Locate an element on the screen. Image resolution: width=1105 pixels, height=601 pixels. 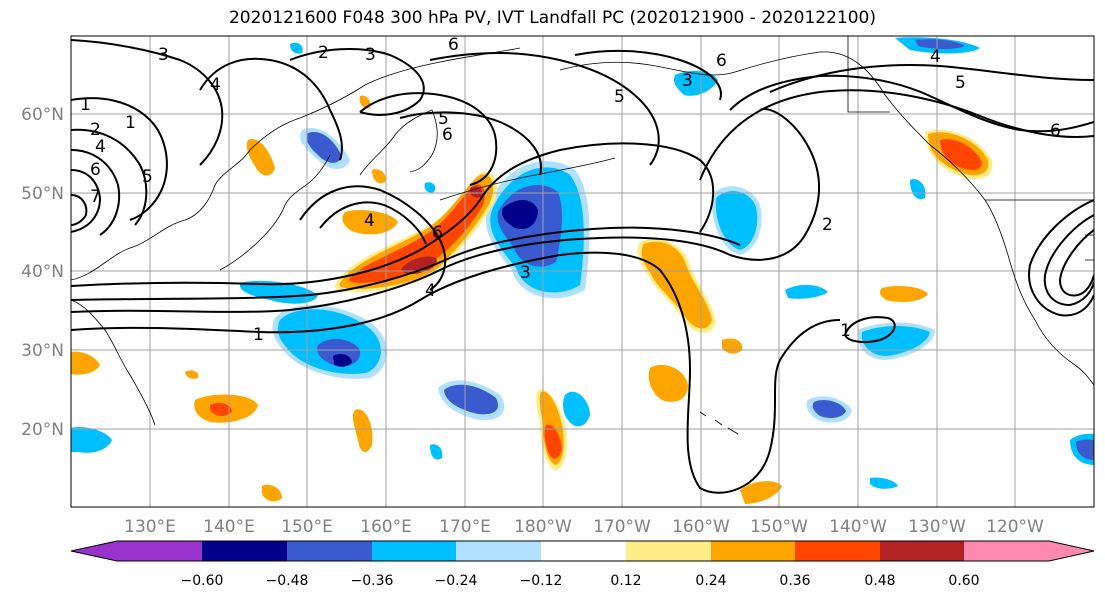
colorbar-tick-label: 0.48 is located at coordinates (879, 581).